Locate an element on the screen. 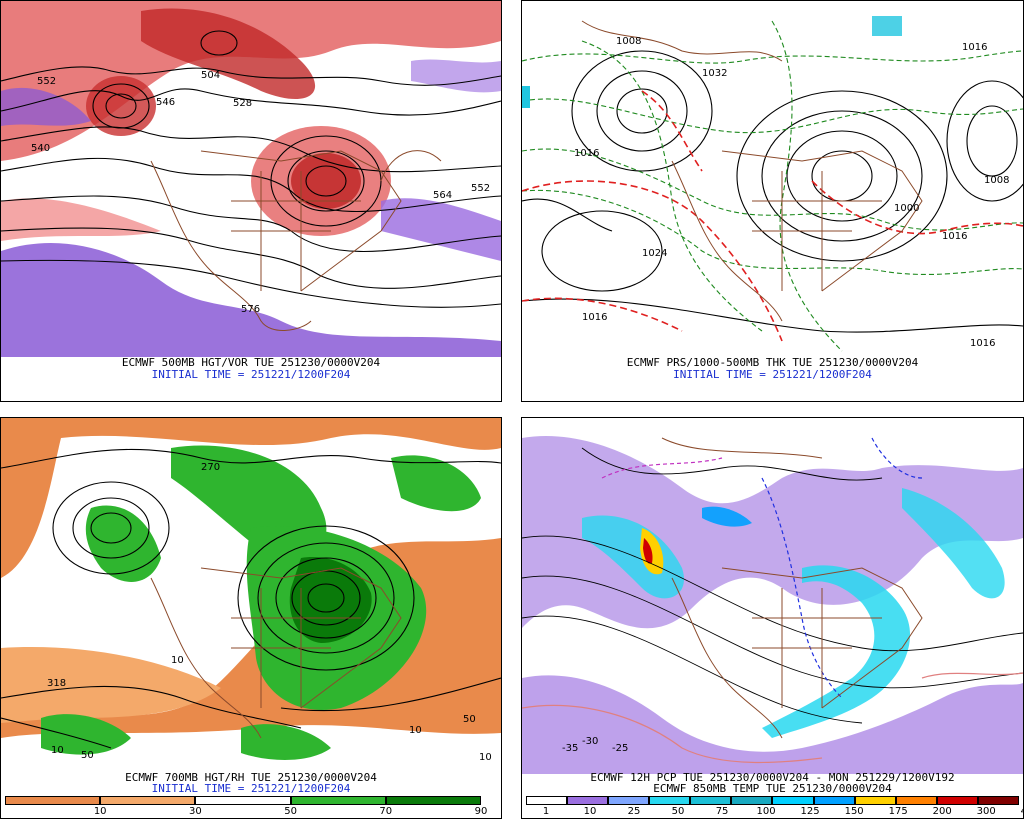 The width and height of the screenshot is (1024, 819). panel-caption: ECMWF 700MB HGT/RH TUE 251230/0000V204 is located at coordinates (251, 777).